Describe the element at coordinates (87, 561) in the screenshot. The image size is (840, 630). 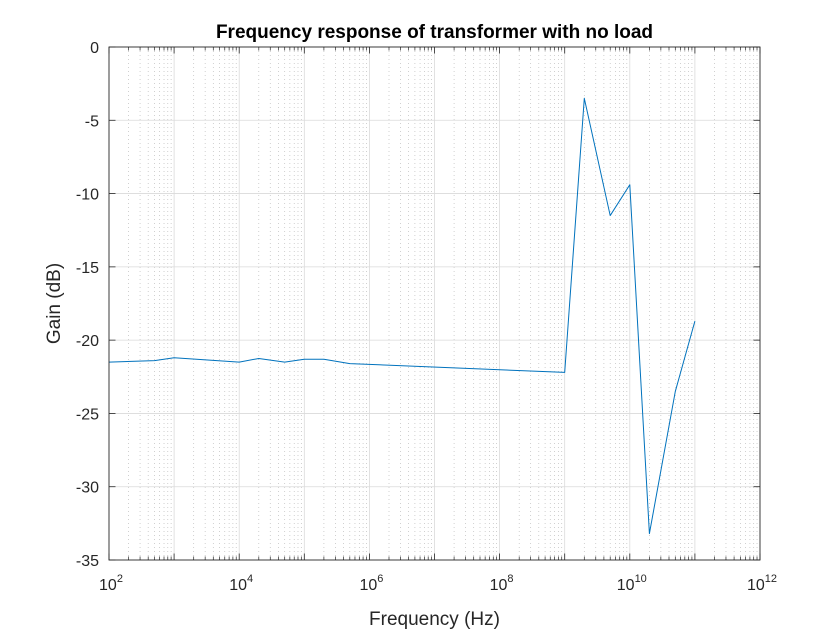
I see `y-tick-label: -35` at that location.